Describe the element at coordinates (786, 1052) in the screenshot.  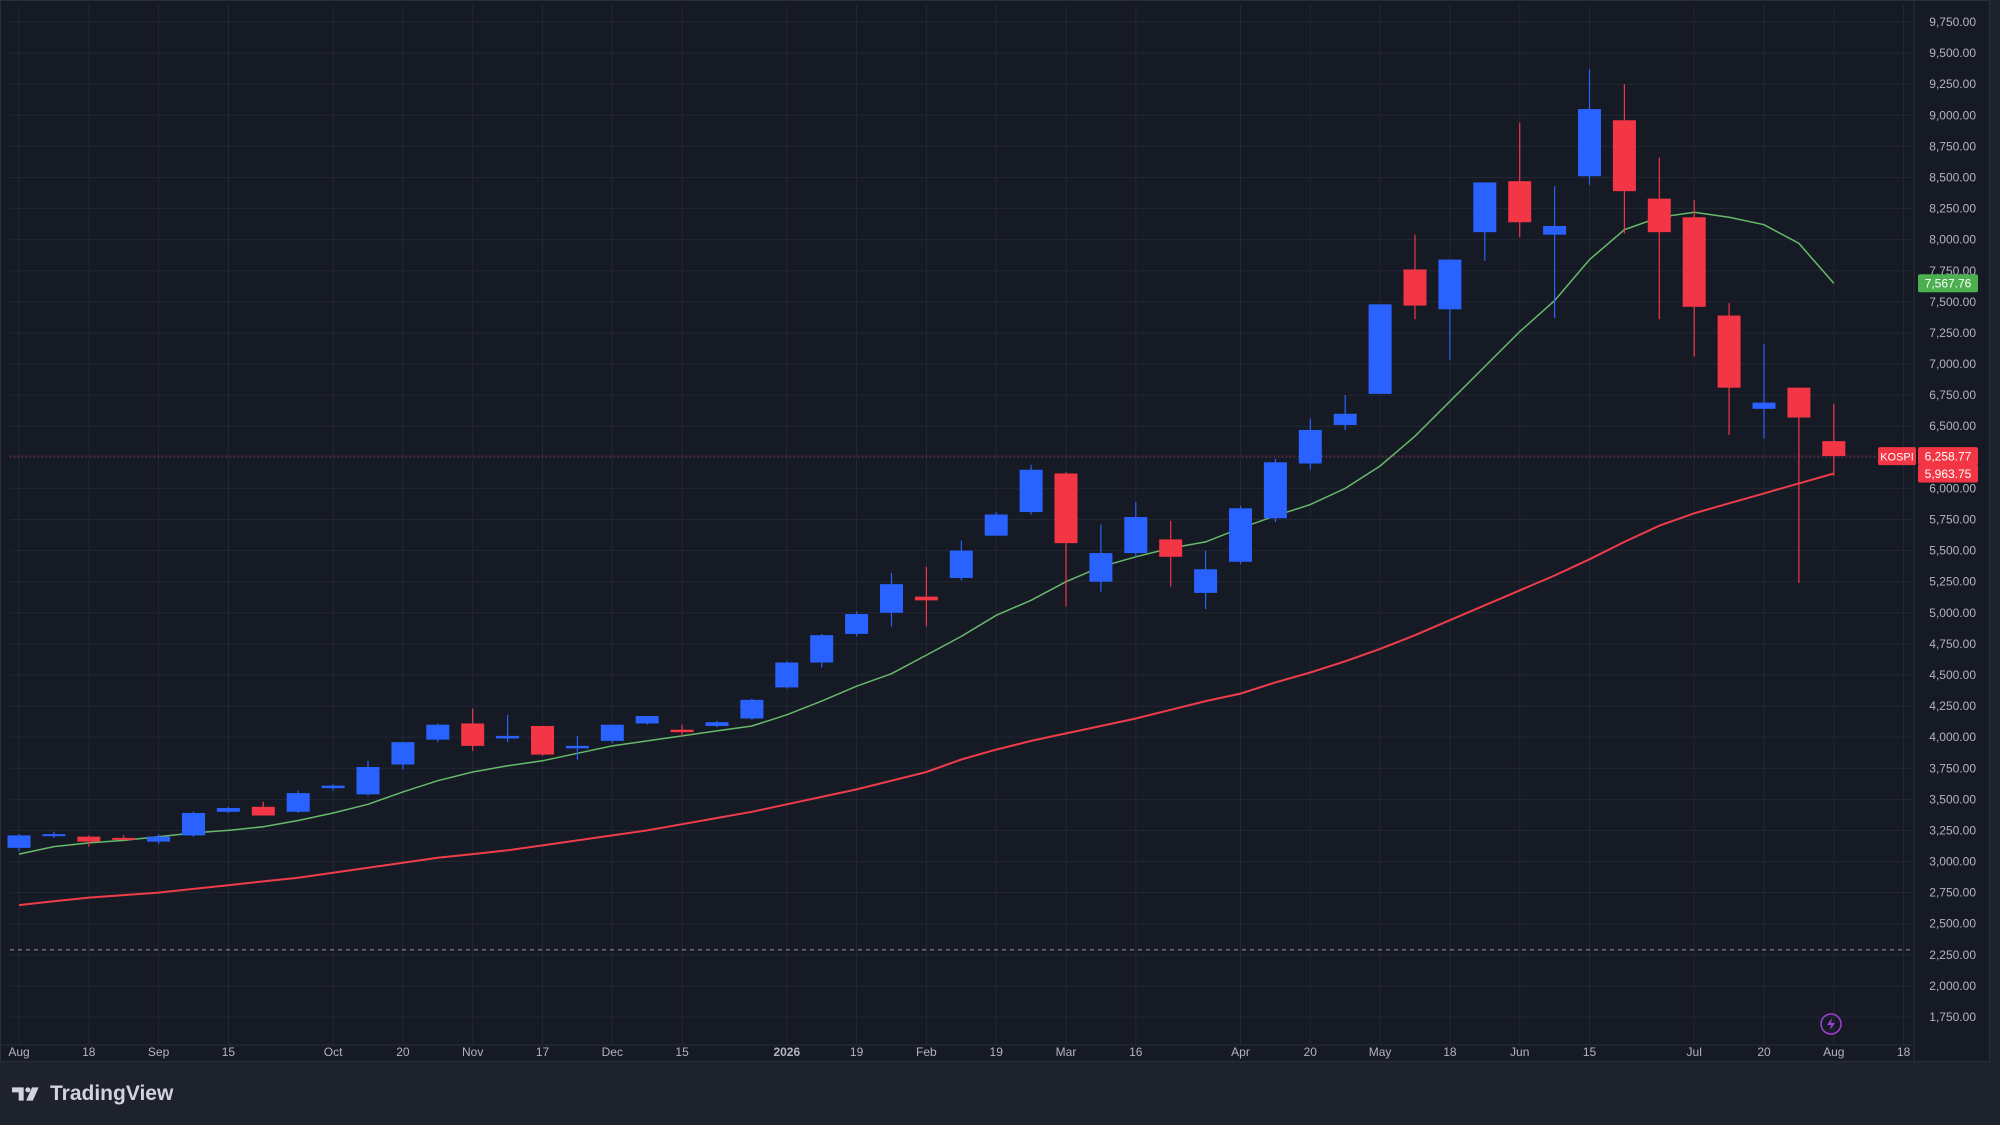
I see `x-tick-label: 2026` at that location.